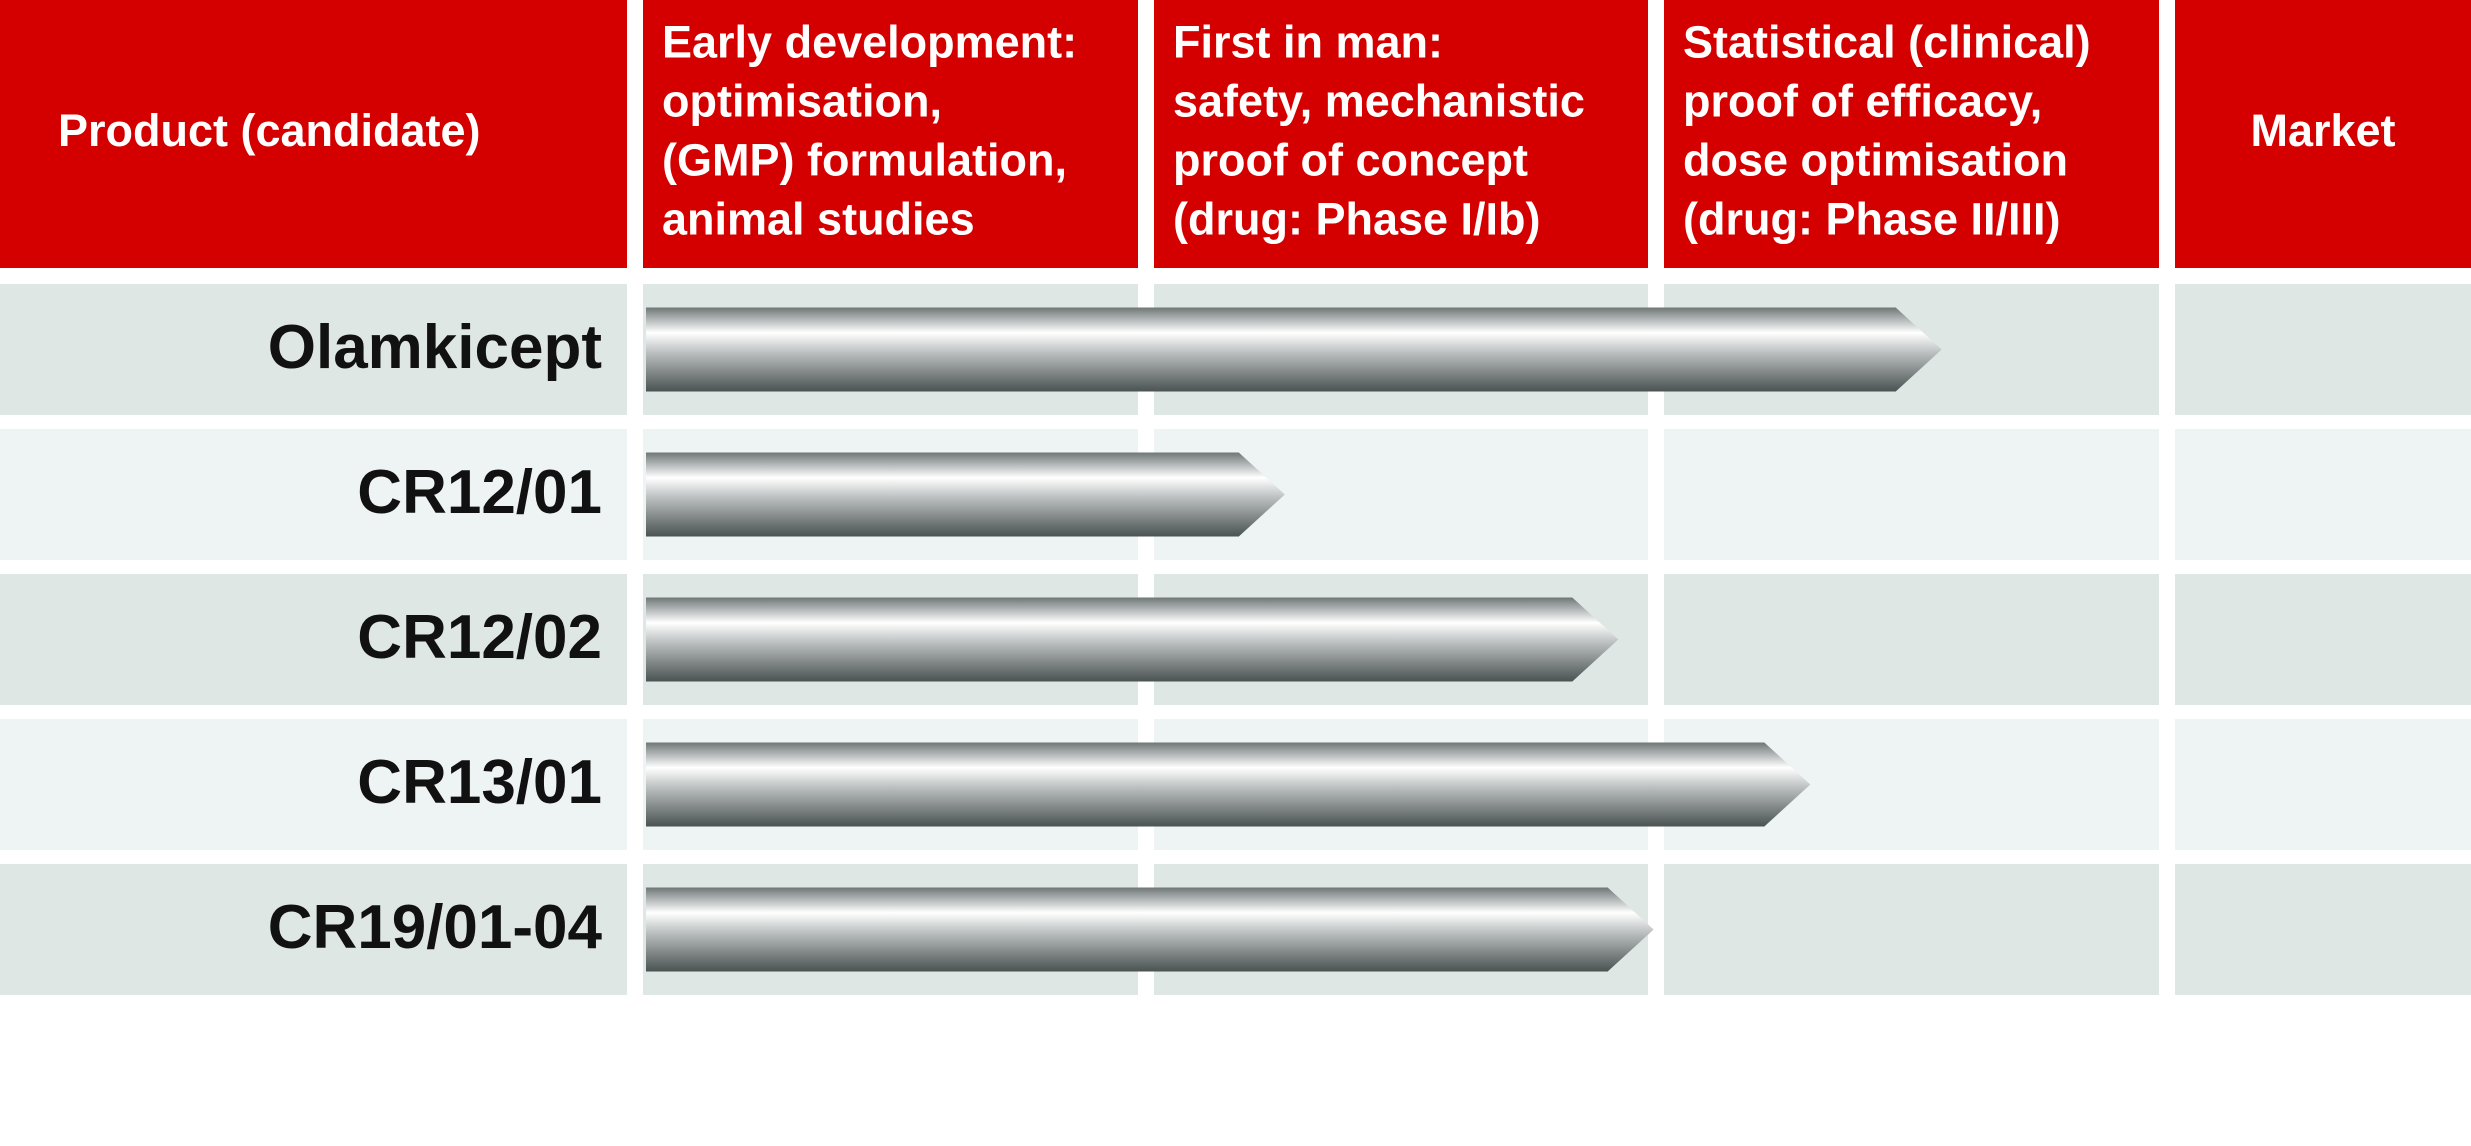 This screenshot has height=1146, width=2471. What do you see at coordinates (1887, 41) in the screenshot?
I see `column-header: Statistical (clinical)` at bounding box center [1887, 41].